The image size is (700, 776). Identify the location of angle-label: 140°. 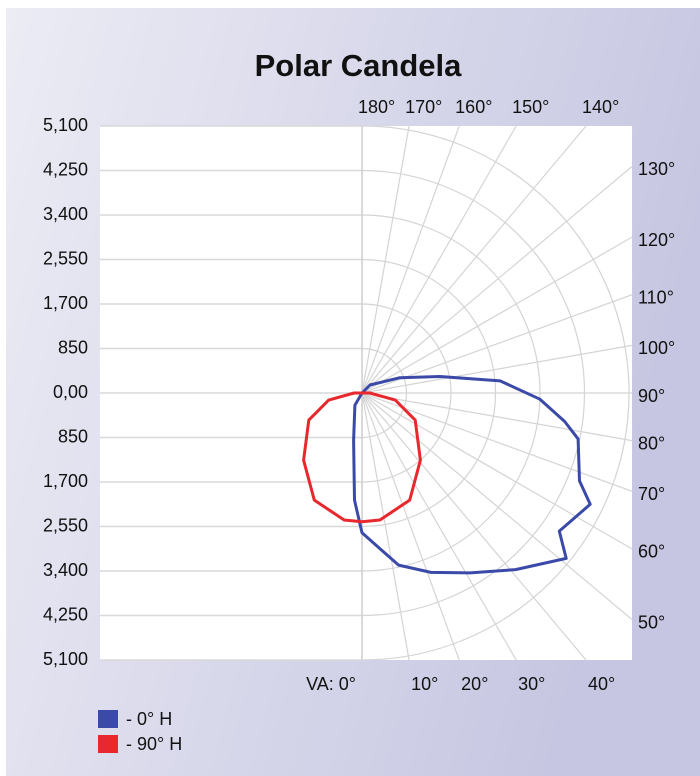
(600, 107).